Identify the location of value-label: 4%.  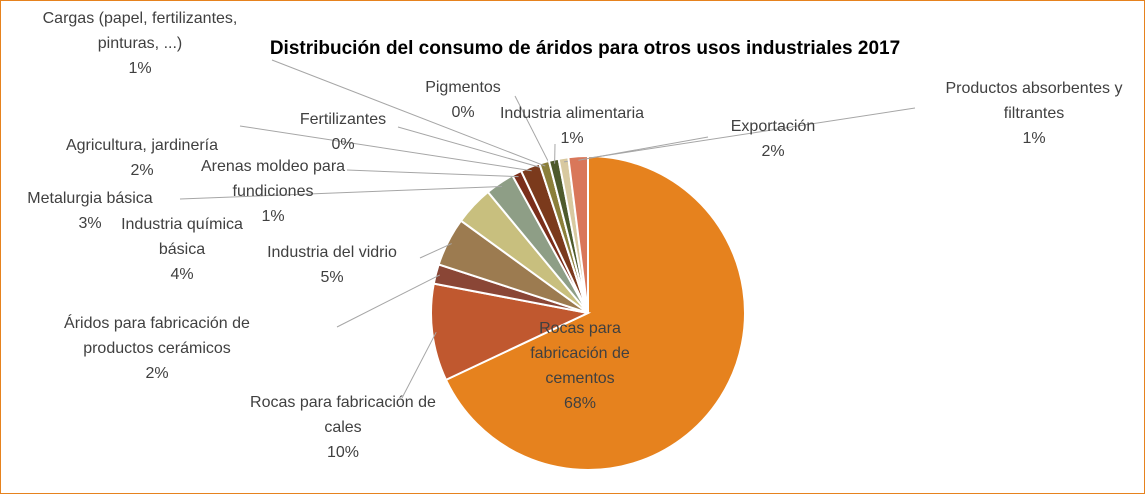
(182, 274).